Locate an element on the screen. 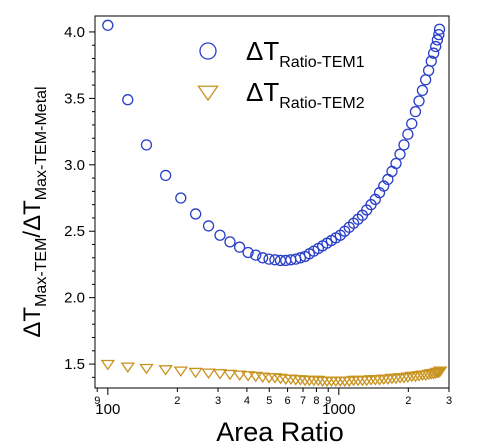  y-label-sub-1: Max-TEM is located at coordinates (41, 272).